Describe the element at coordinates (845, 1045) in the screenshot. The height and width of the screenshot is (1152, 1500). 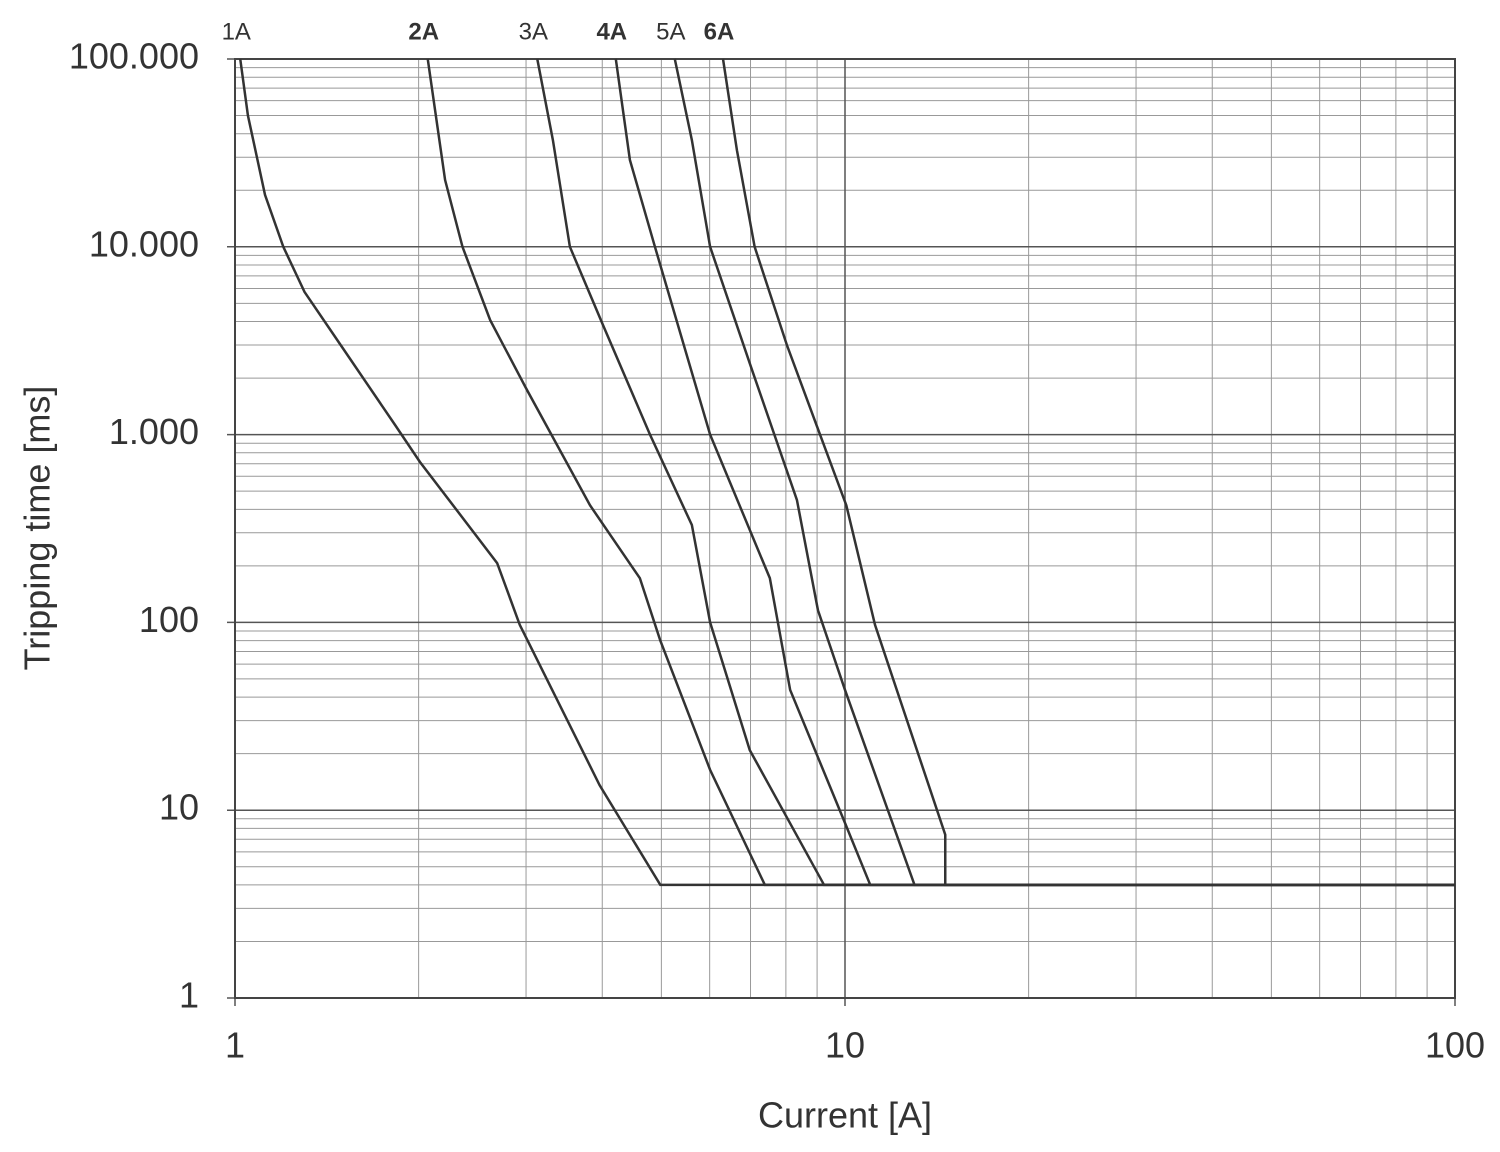
I see `x-tick-label: 10` at that location.